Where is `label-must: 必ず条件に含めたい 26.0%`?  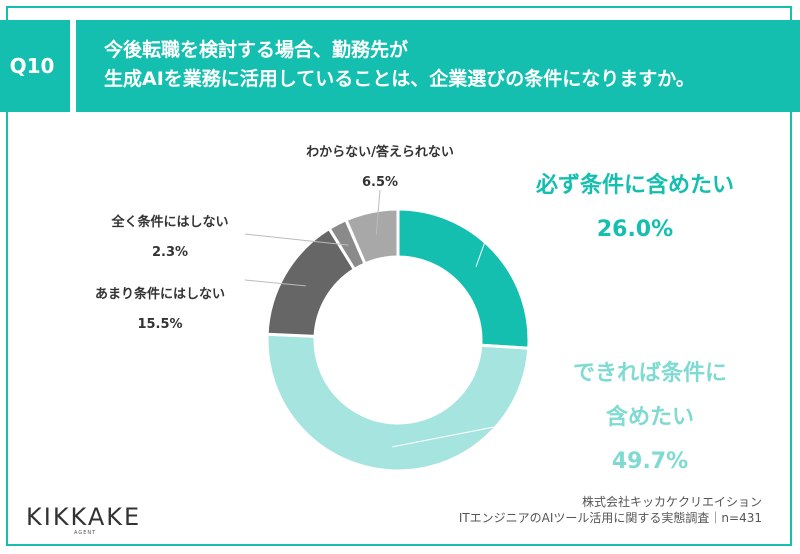 label-must: 必ず条件に含めたい 26.0% is located at coordinates (635, 208).